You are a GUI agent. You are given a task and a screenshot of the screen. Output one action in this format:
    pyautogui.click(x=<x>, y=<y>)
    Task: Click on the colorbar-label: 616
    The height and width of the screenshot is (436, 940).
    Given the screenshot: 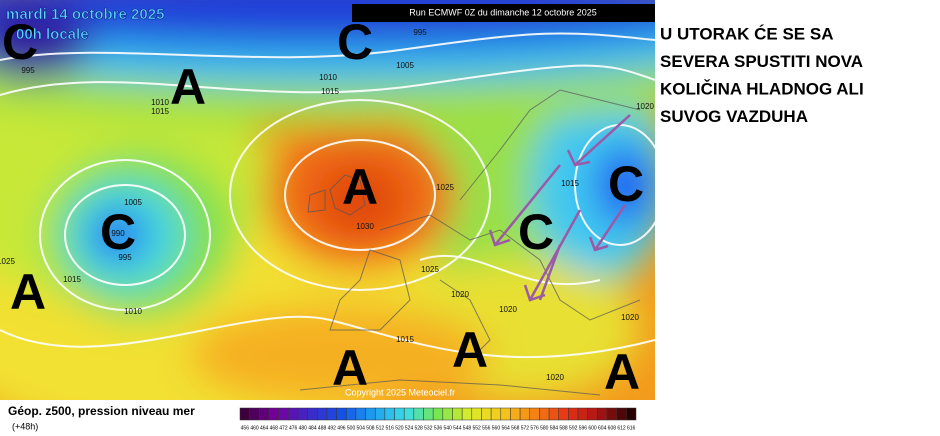 What is the action you would take?
    pyautogui.click(x=631, y=428)
    